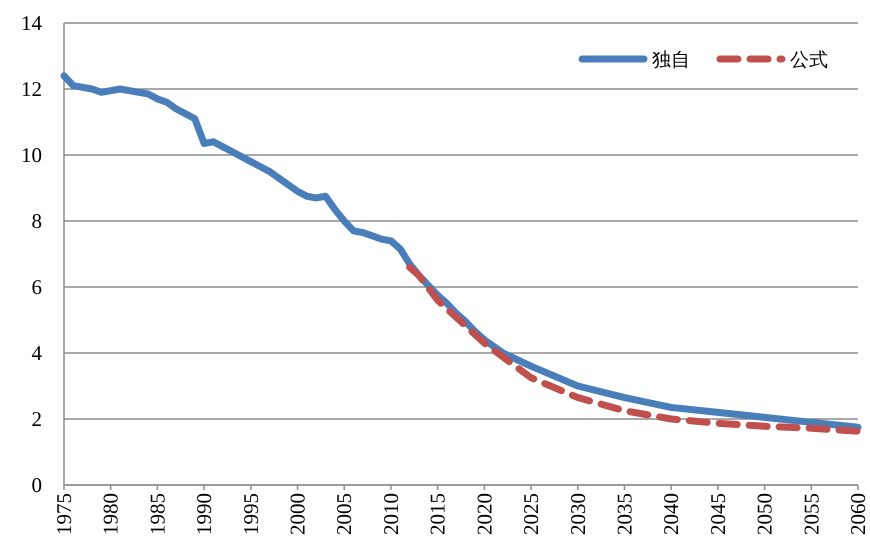 This screenshot has width=870, height=553. Describe the element at coordinates (37, 287) in the screenshot. I see `y-tick-label: 6` at that location.